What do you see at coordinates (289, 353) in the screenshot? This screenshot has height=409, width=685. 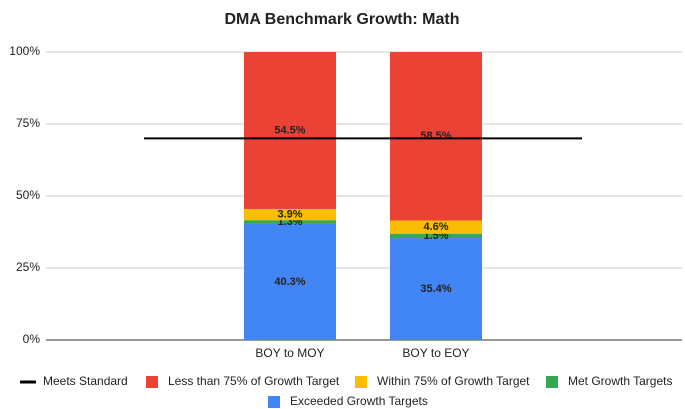 I see `x-tick-label: BOY to MOY` at bounding box center [289, 353].